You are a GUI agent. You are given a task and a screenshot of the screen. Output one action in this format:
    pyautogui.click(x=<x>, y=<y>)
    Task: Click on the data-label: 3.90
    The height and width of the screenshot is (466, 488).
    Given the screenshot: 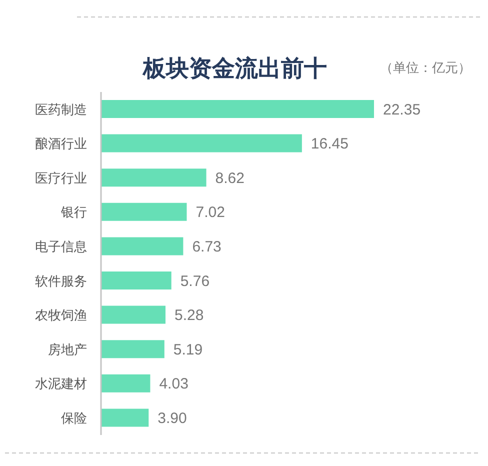 What is the action you would take?
    pyautogui.click(x=172, y=419)
    